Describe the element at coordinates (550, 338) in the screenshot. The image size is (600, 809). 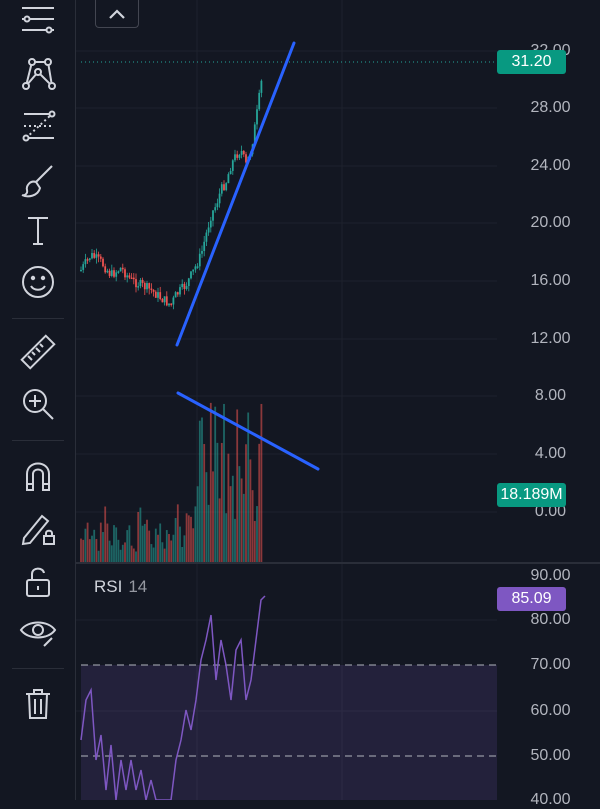
I see `price-axis-label: 12.00` at that location.